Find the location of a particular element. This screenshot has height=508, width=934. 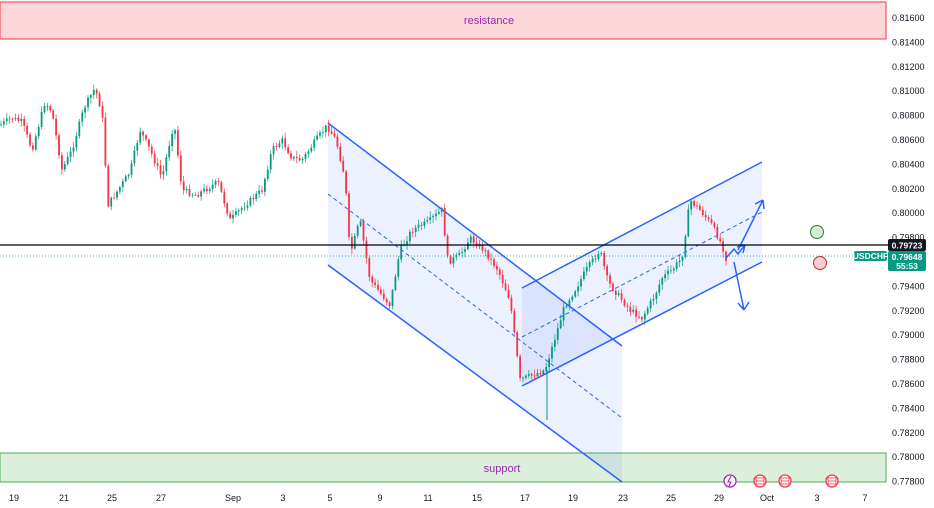

events-layer is located at coordinates (781, 481).